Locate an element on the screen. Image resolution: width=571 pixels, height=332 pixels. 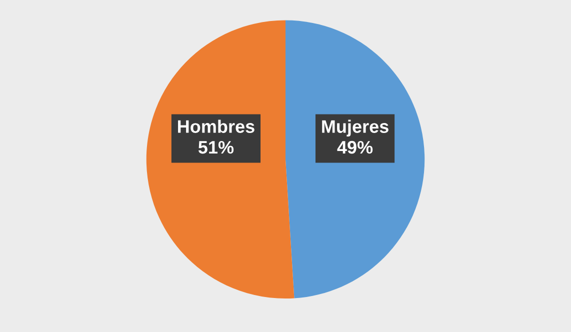
data-label: 49% is located at coordinates (355, 147).